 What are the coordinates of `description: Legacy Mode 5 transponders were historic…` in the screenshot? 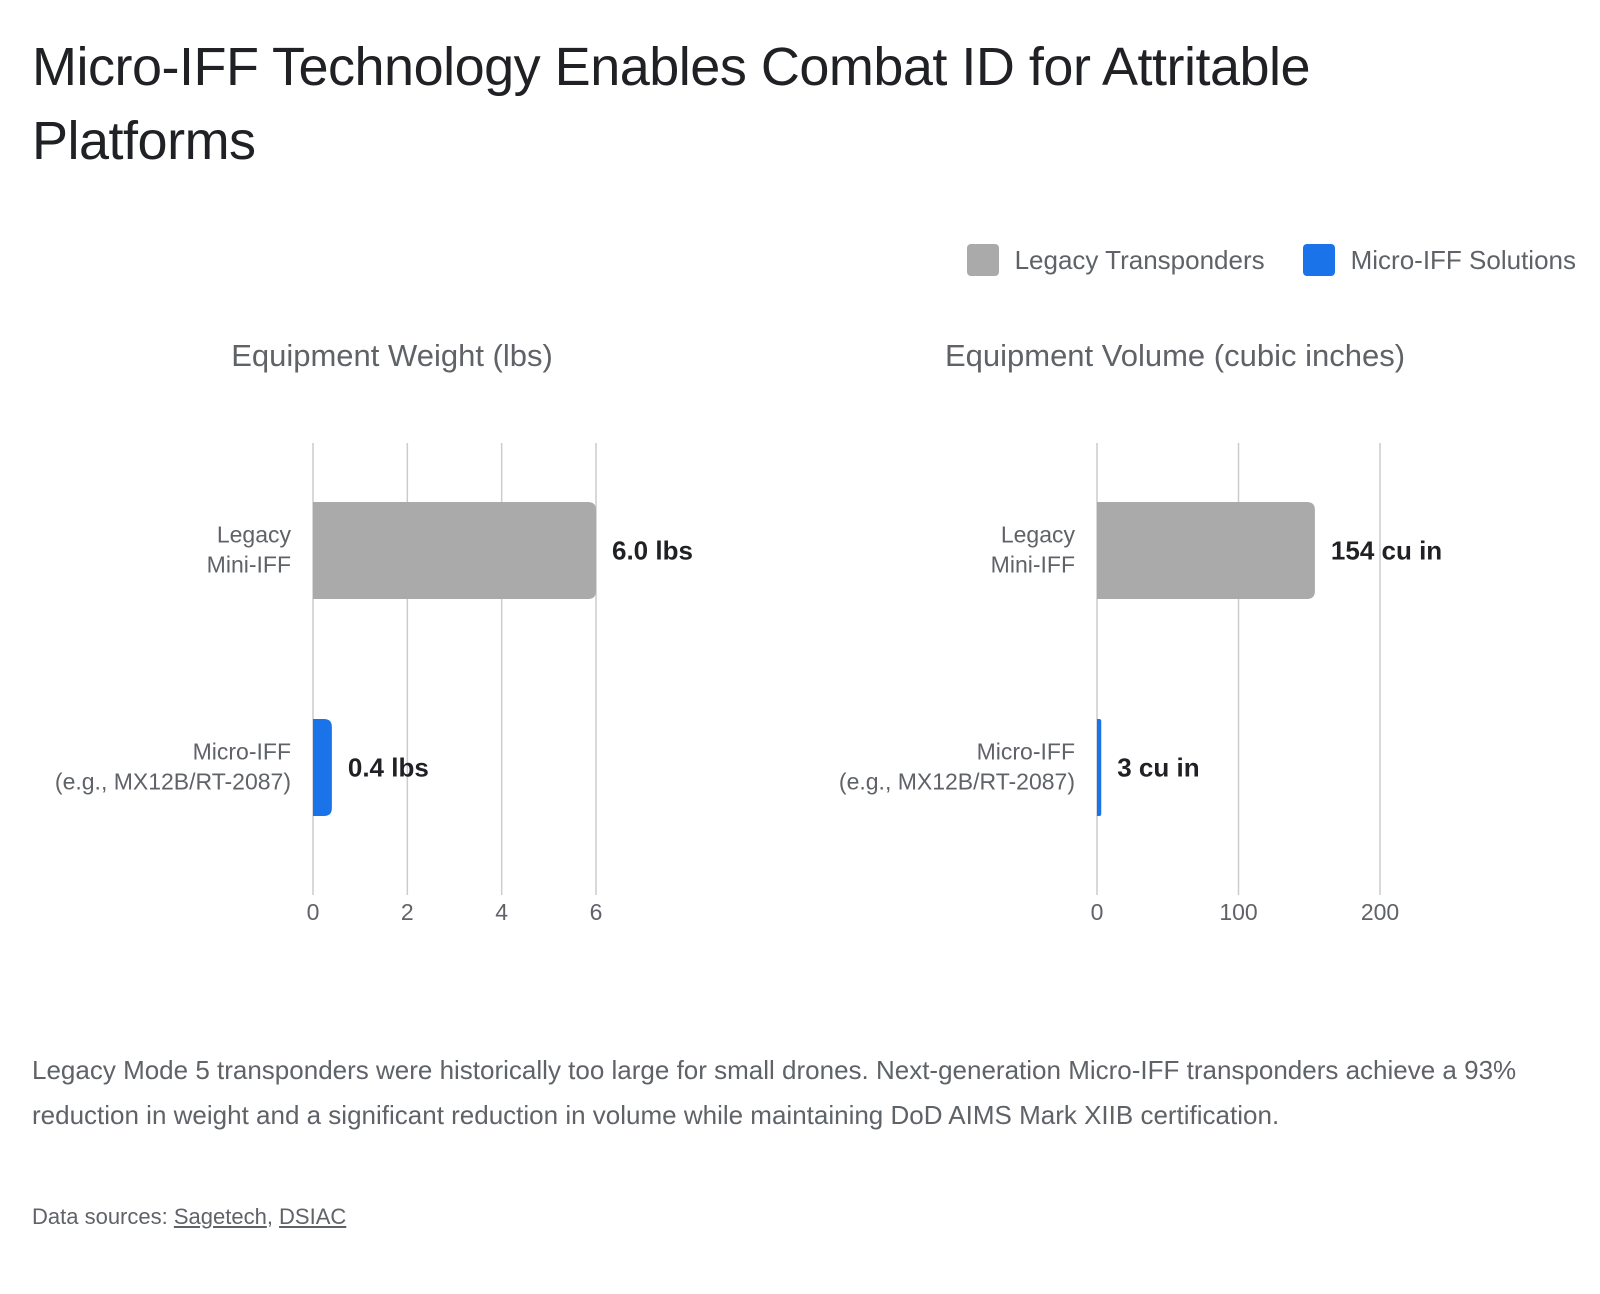 It's located at (774, 1092).